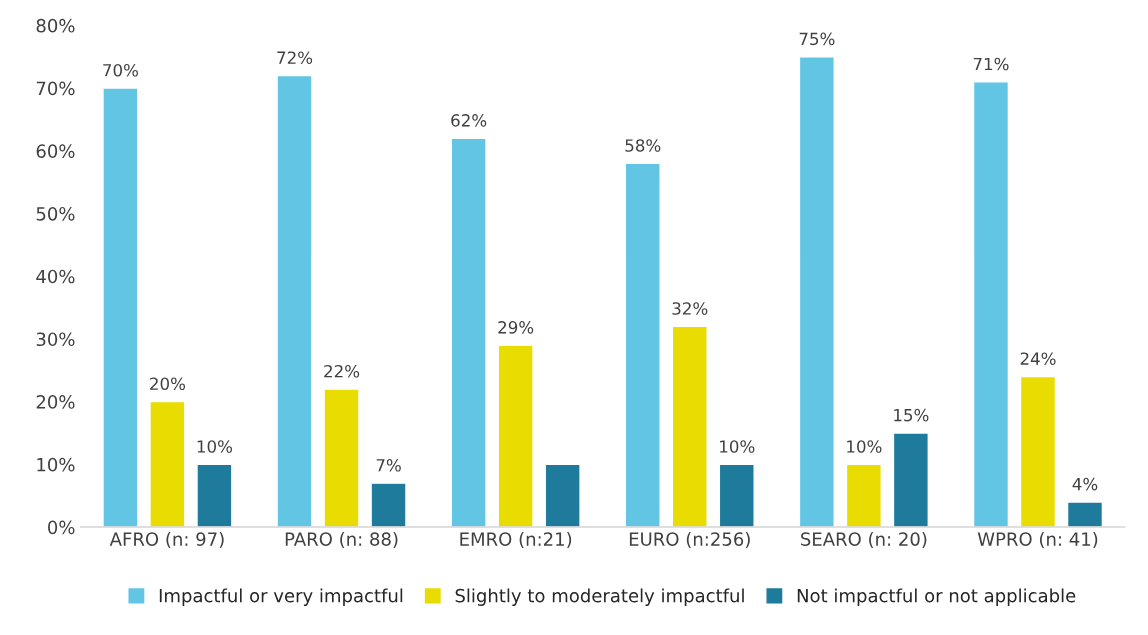 This screenshot has width=1148, height=635. What do you see at coordinates (55, 25) in the screenshot?
I see `y-tick-label: 80%` at bounding box center [55, 25].